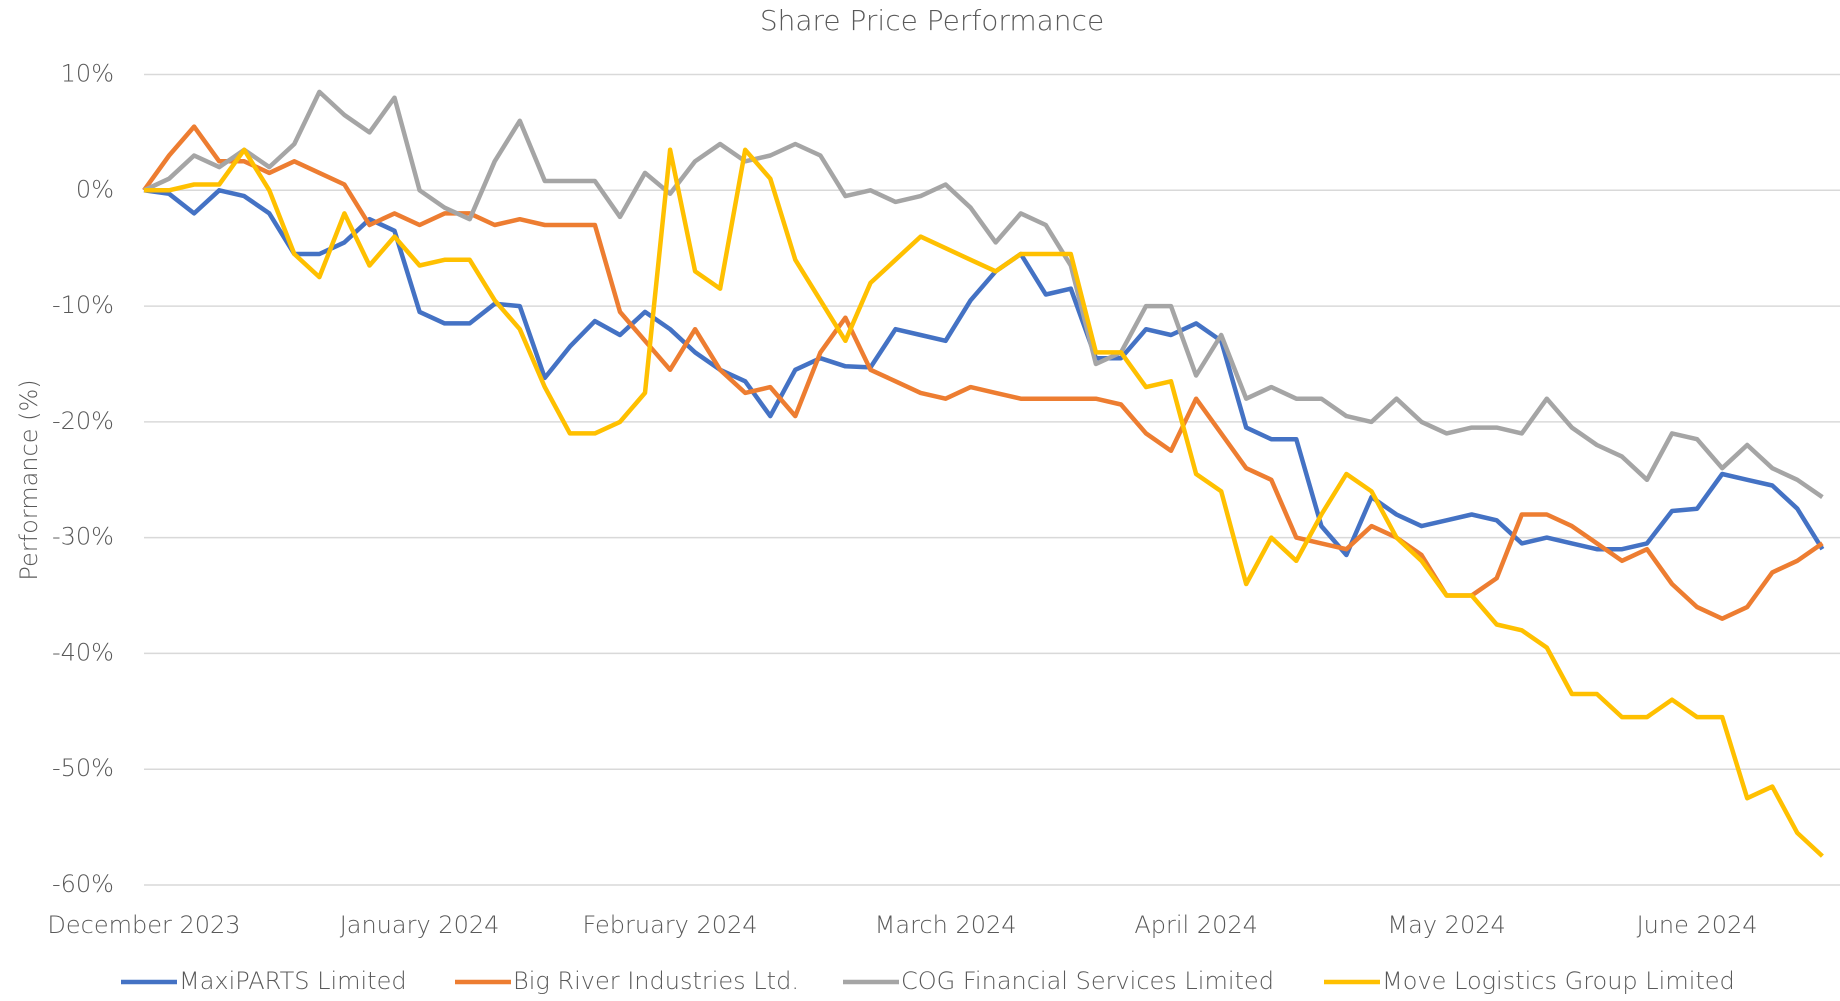 The image size is (1840, 1001). Describe the element at coordinates (932, 20) in the screenshot. I see `chart-title: Share Price Performance` at that location.